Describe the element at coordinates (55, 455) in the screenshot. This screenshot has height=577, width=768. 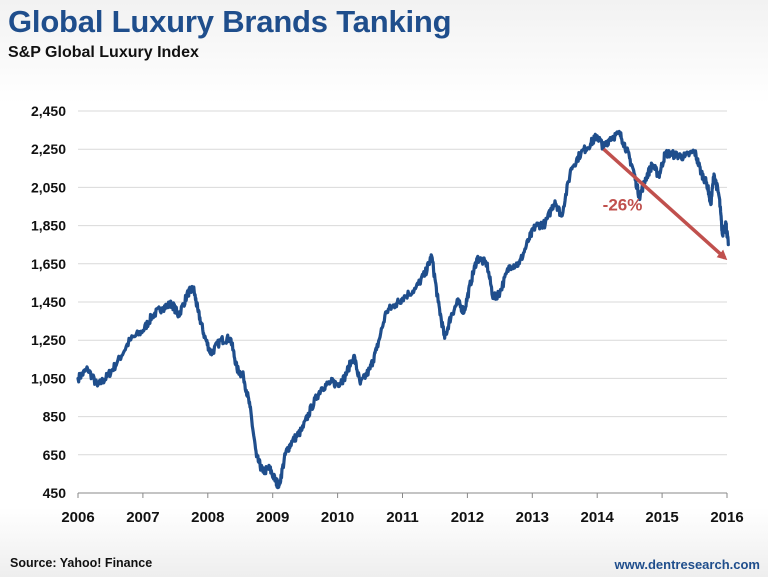
I see `y-tick-label: 650` at that location.